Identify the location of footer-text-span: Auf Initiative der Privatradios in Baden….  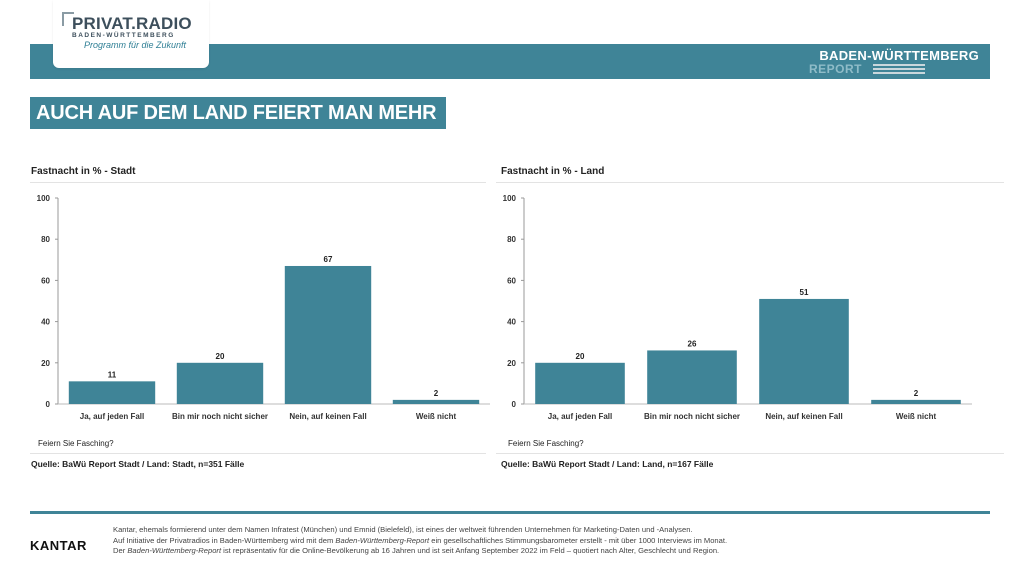
(224, 540).